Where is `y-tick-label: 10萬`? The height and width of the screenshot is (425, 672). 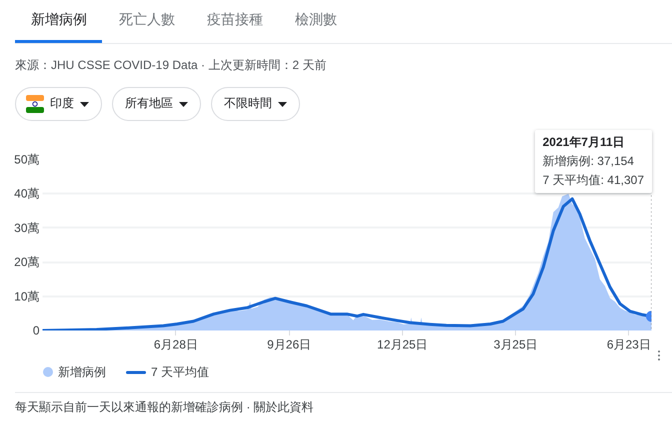
y-tick-label: 10萬 is located at coordinates (27, 296).